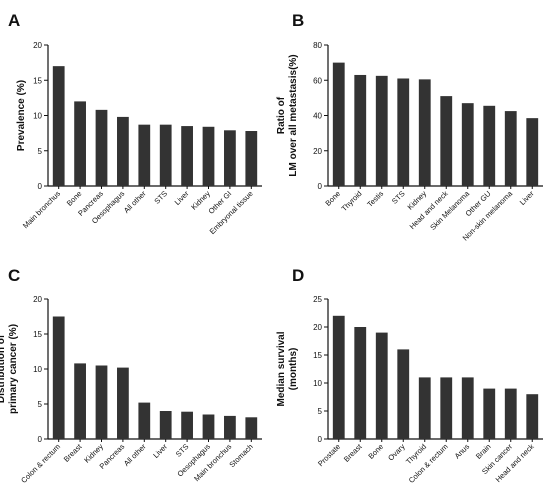 The height and width of the screenshot is (496, 550). What do you see at coordinates (375, 199) in the screenshot?
I see `x-tick-label: Testis` at bounding box center [375, 199].